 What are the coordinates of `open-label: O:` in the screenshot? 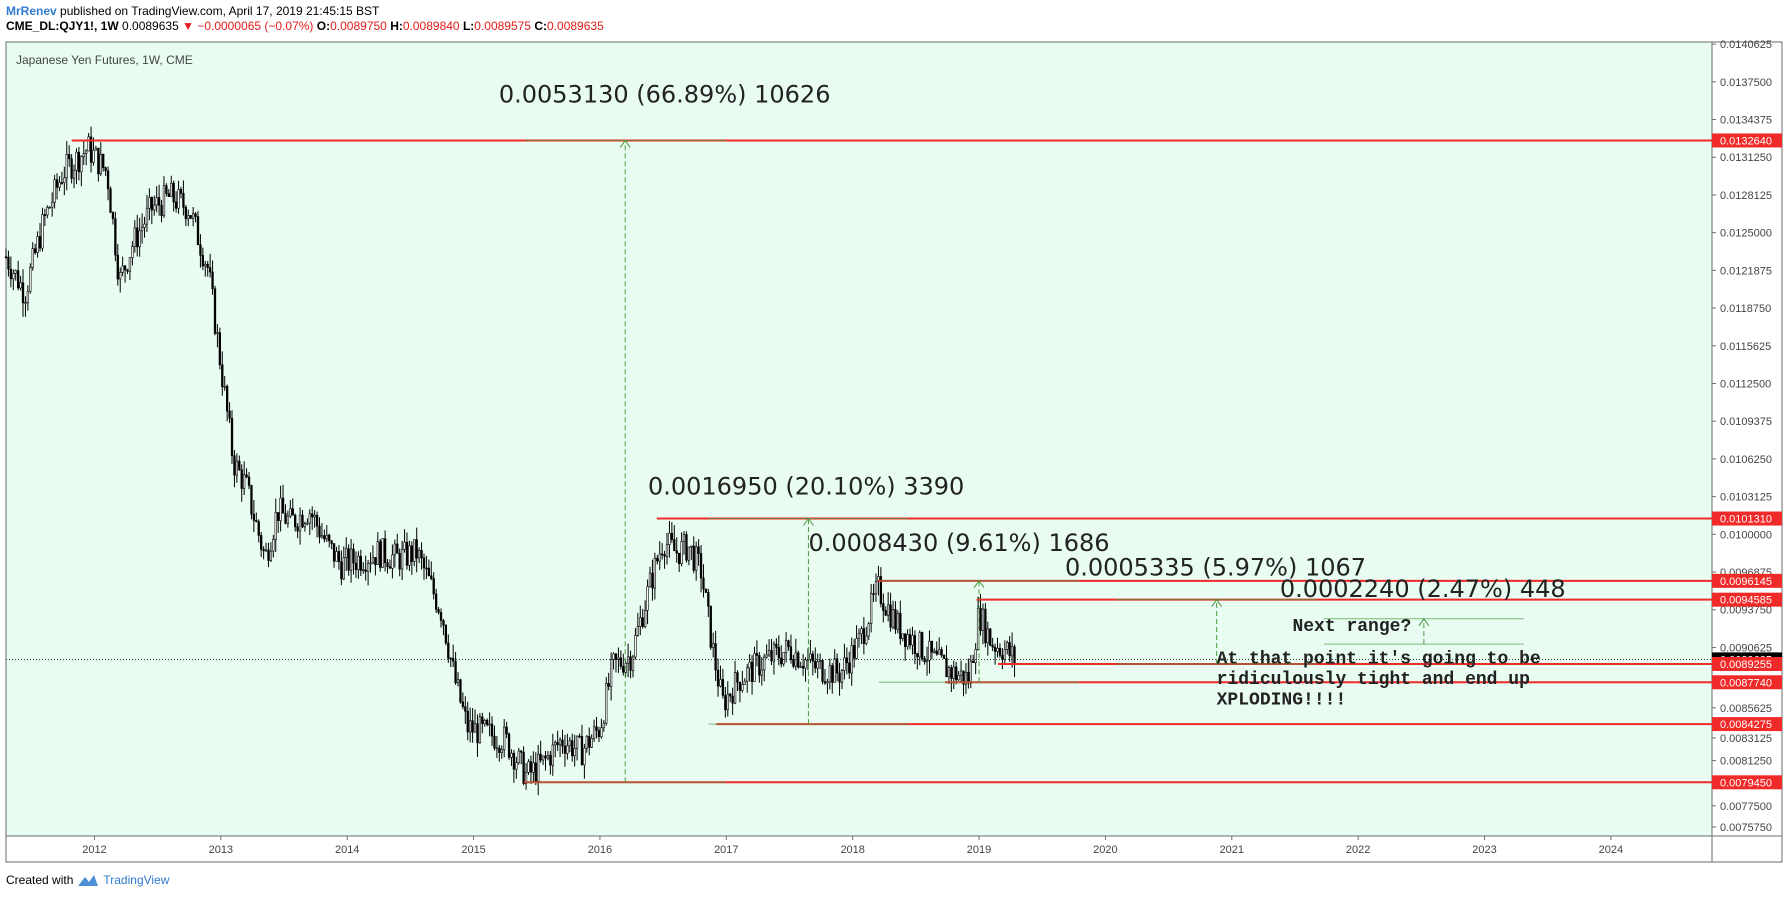 It's located at (323, 26).